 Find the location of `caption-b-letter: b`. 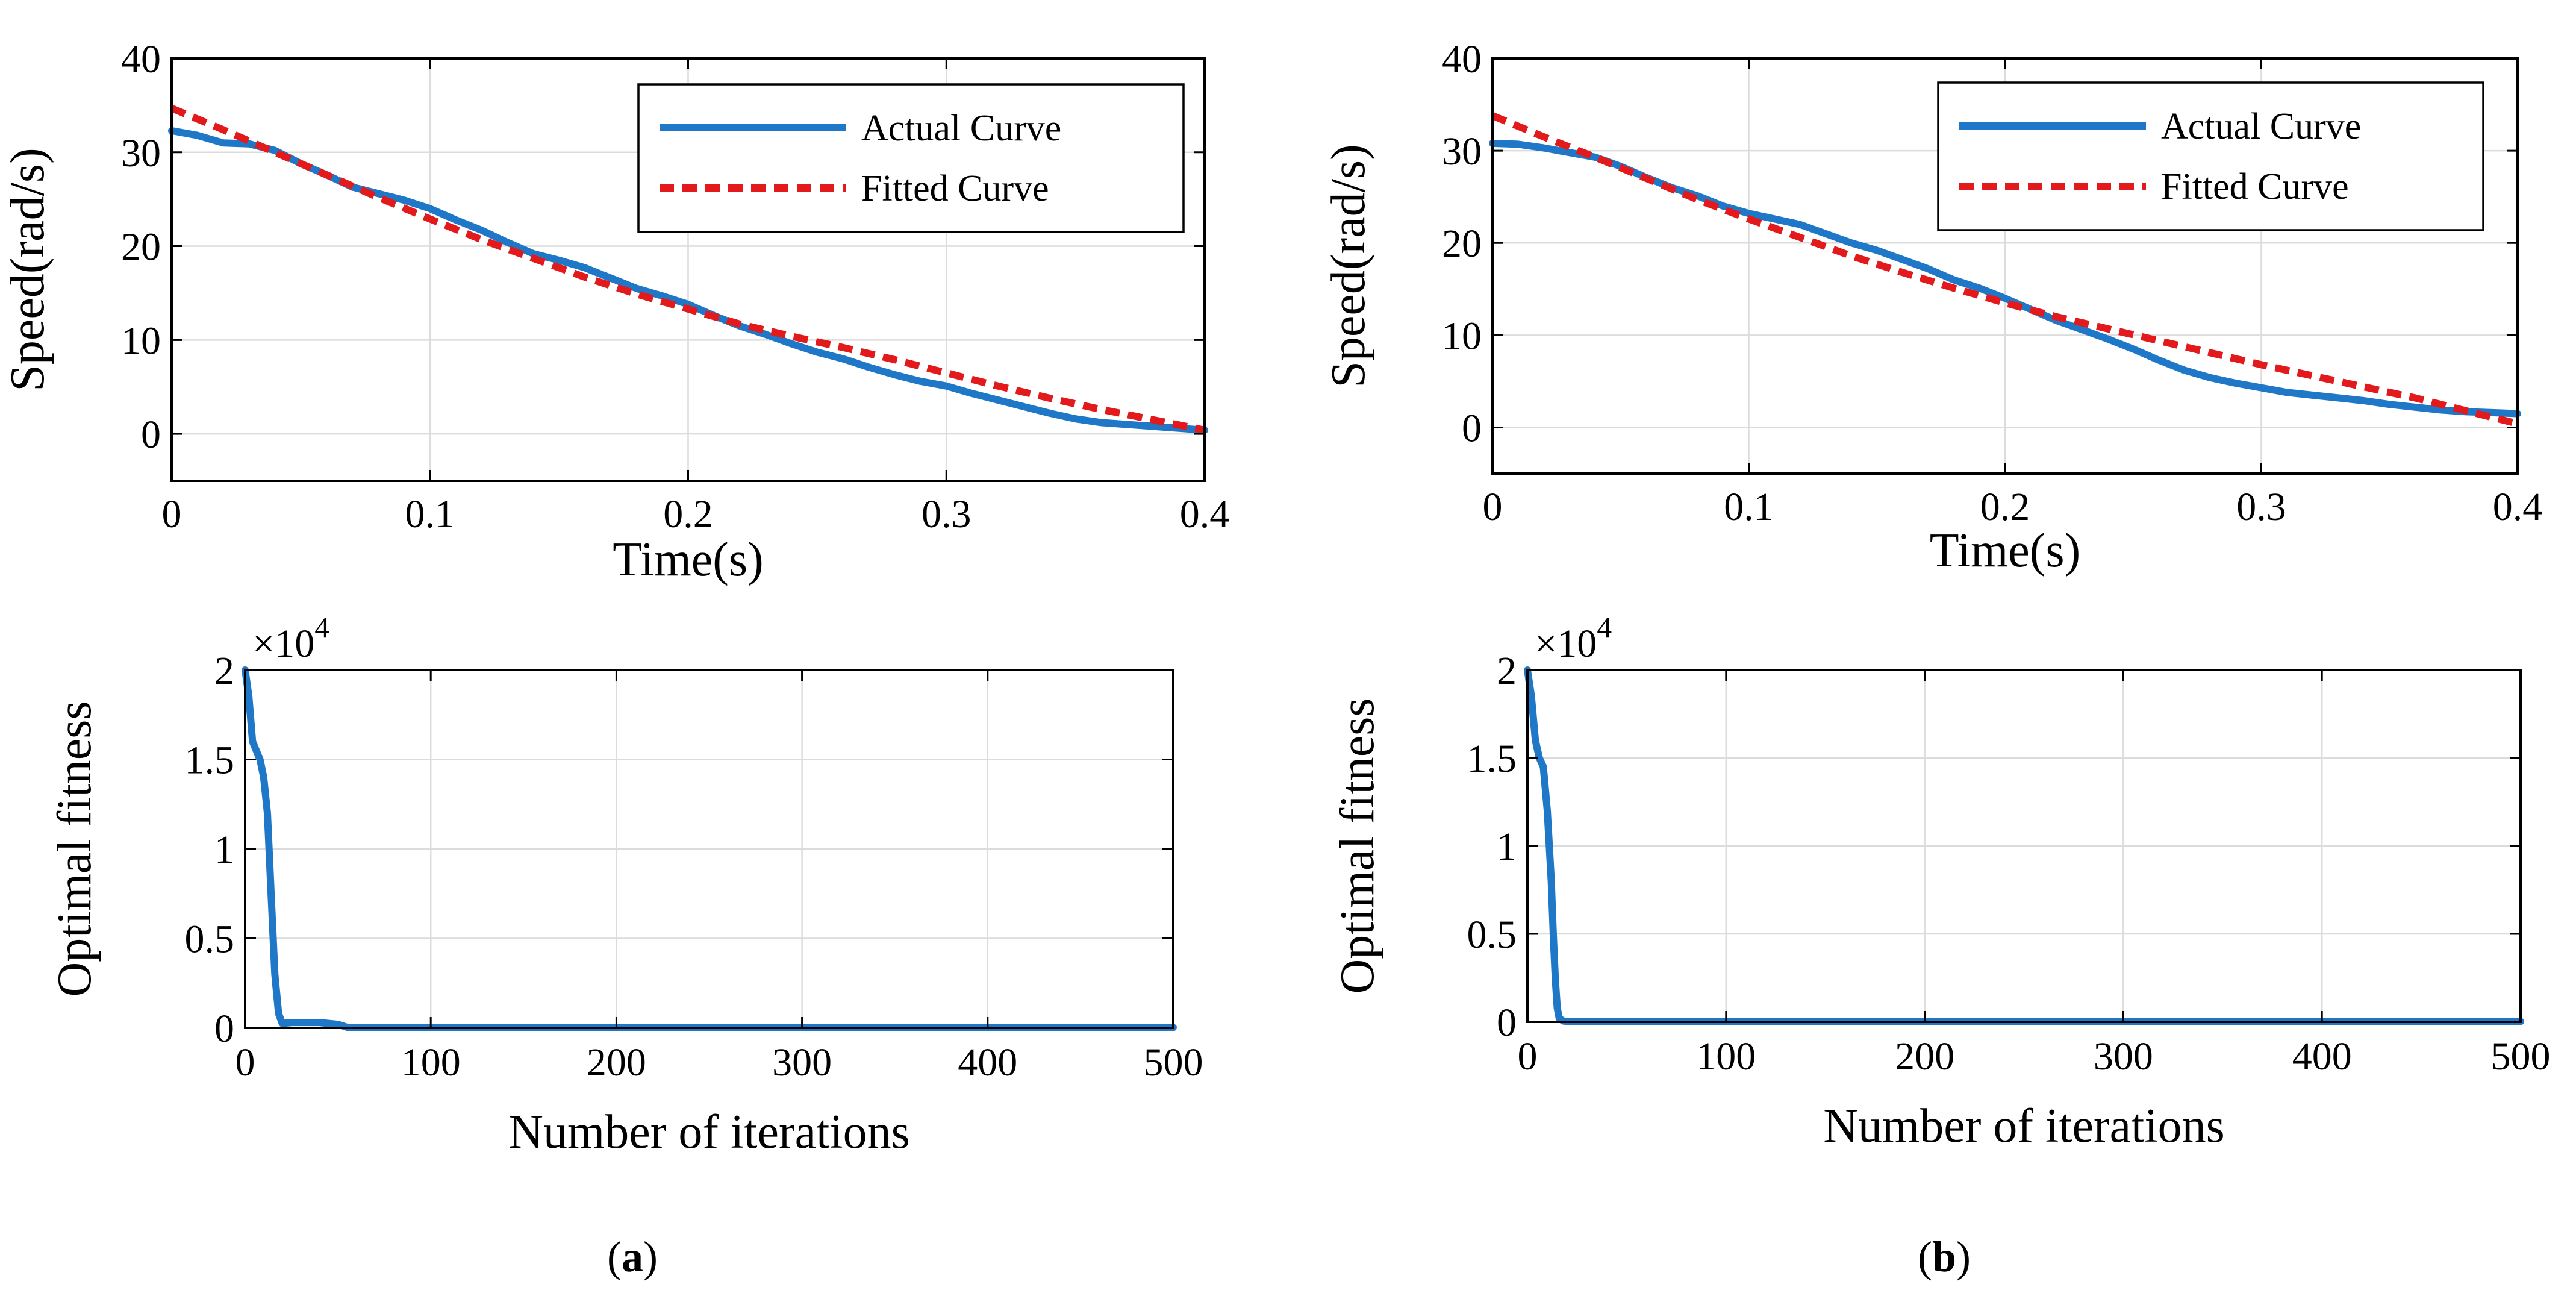

caption-b-letter: b is located at coordinates (1944, 1257).